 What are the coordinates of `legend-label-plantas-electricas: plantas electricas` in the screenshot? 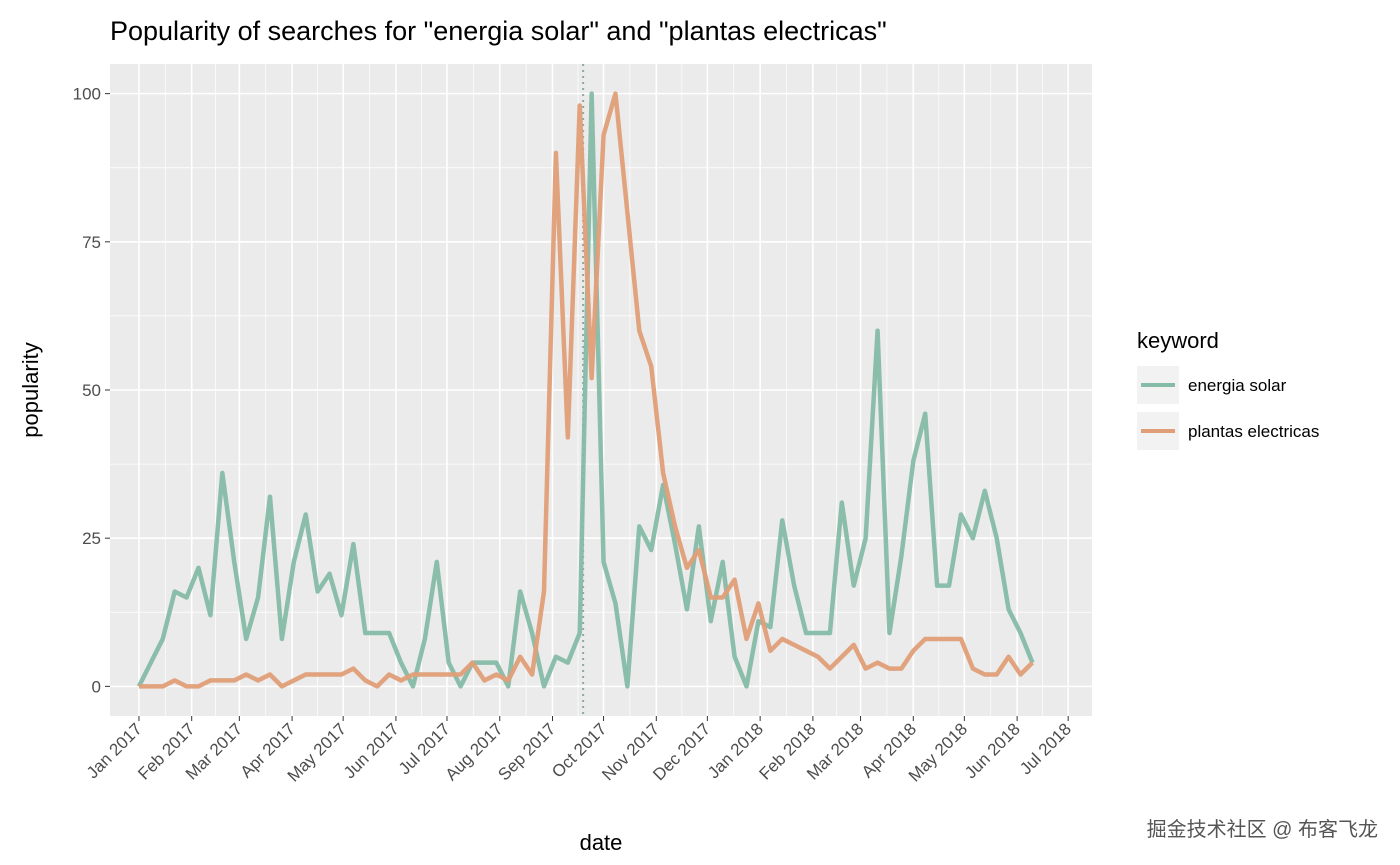 It's located at (1253, 431).